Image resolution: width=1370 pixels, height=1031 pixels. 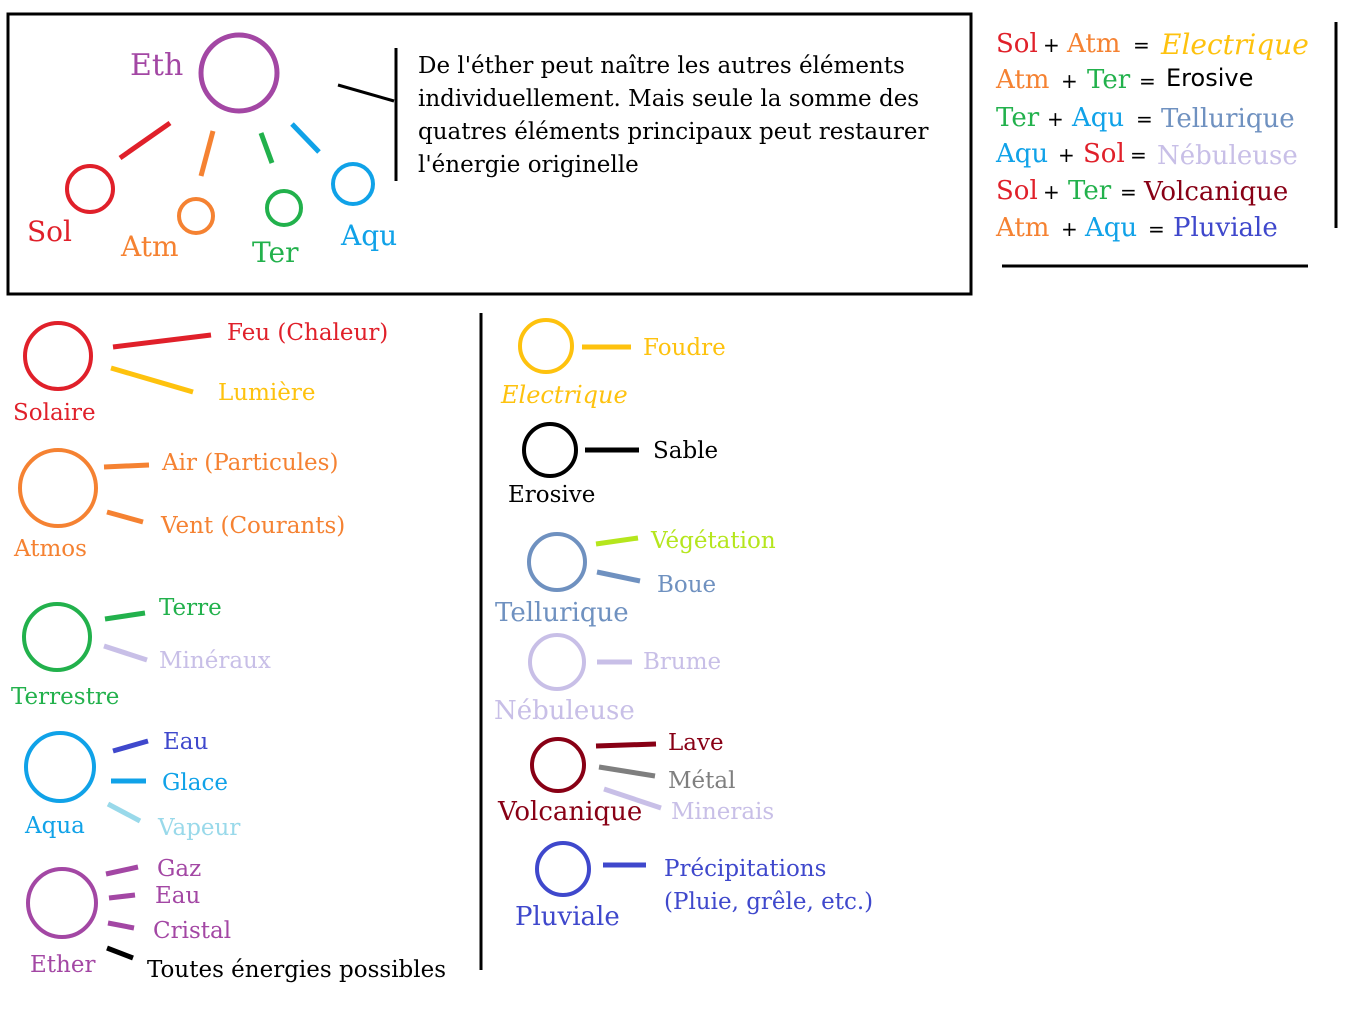 I want to click on combo-2-result: Erosive, so click(x=1209, y=78).